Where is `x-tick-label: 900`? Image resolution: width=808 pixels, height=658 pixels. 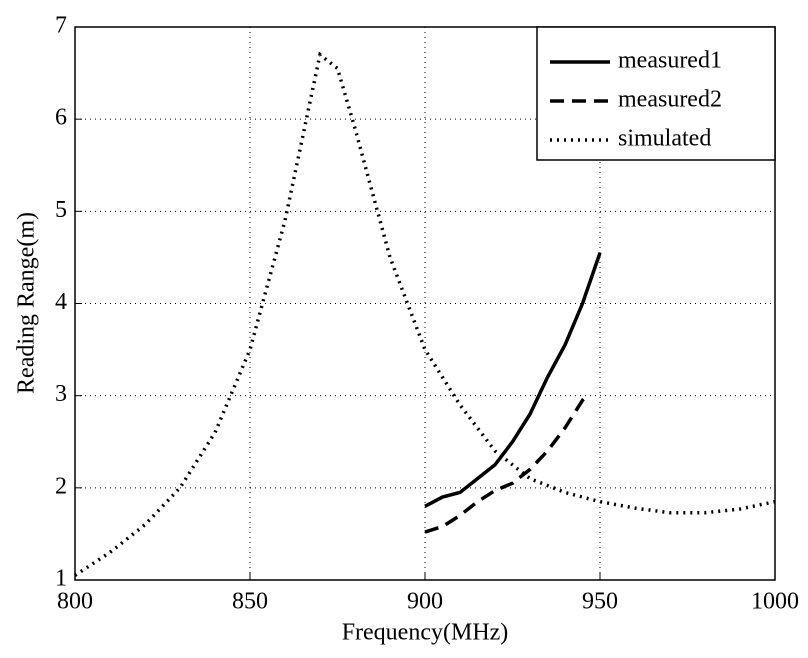 x-tick-label: 900 is located at coordinates (425, 602).